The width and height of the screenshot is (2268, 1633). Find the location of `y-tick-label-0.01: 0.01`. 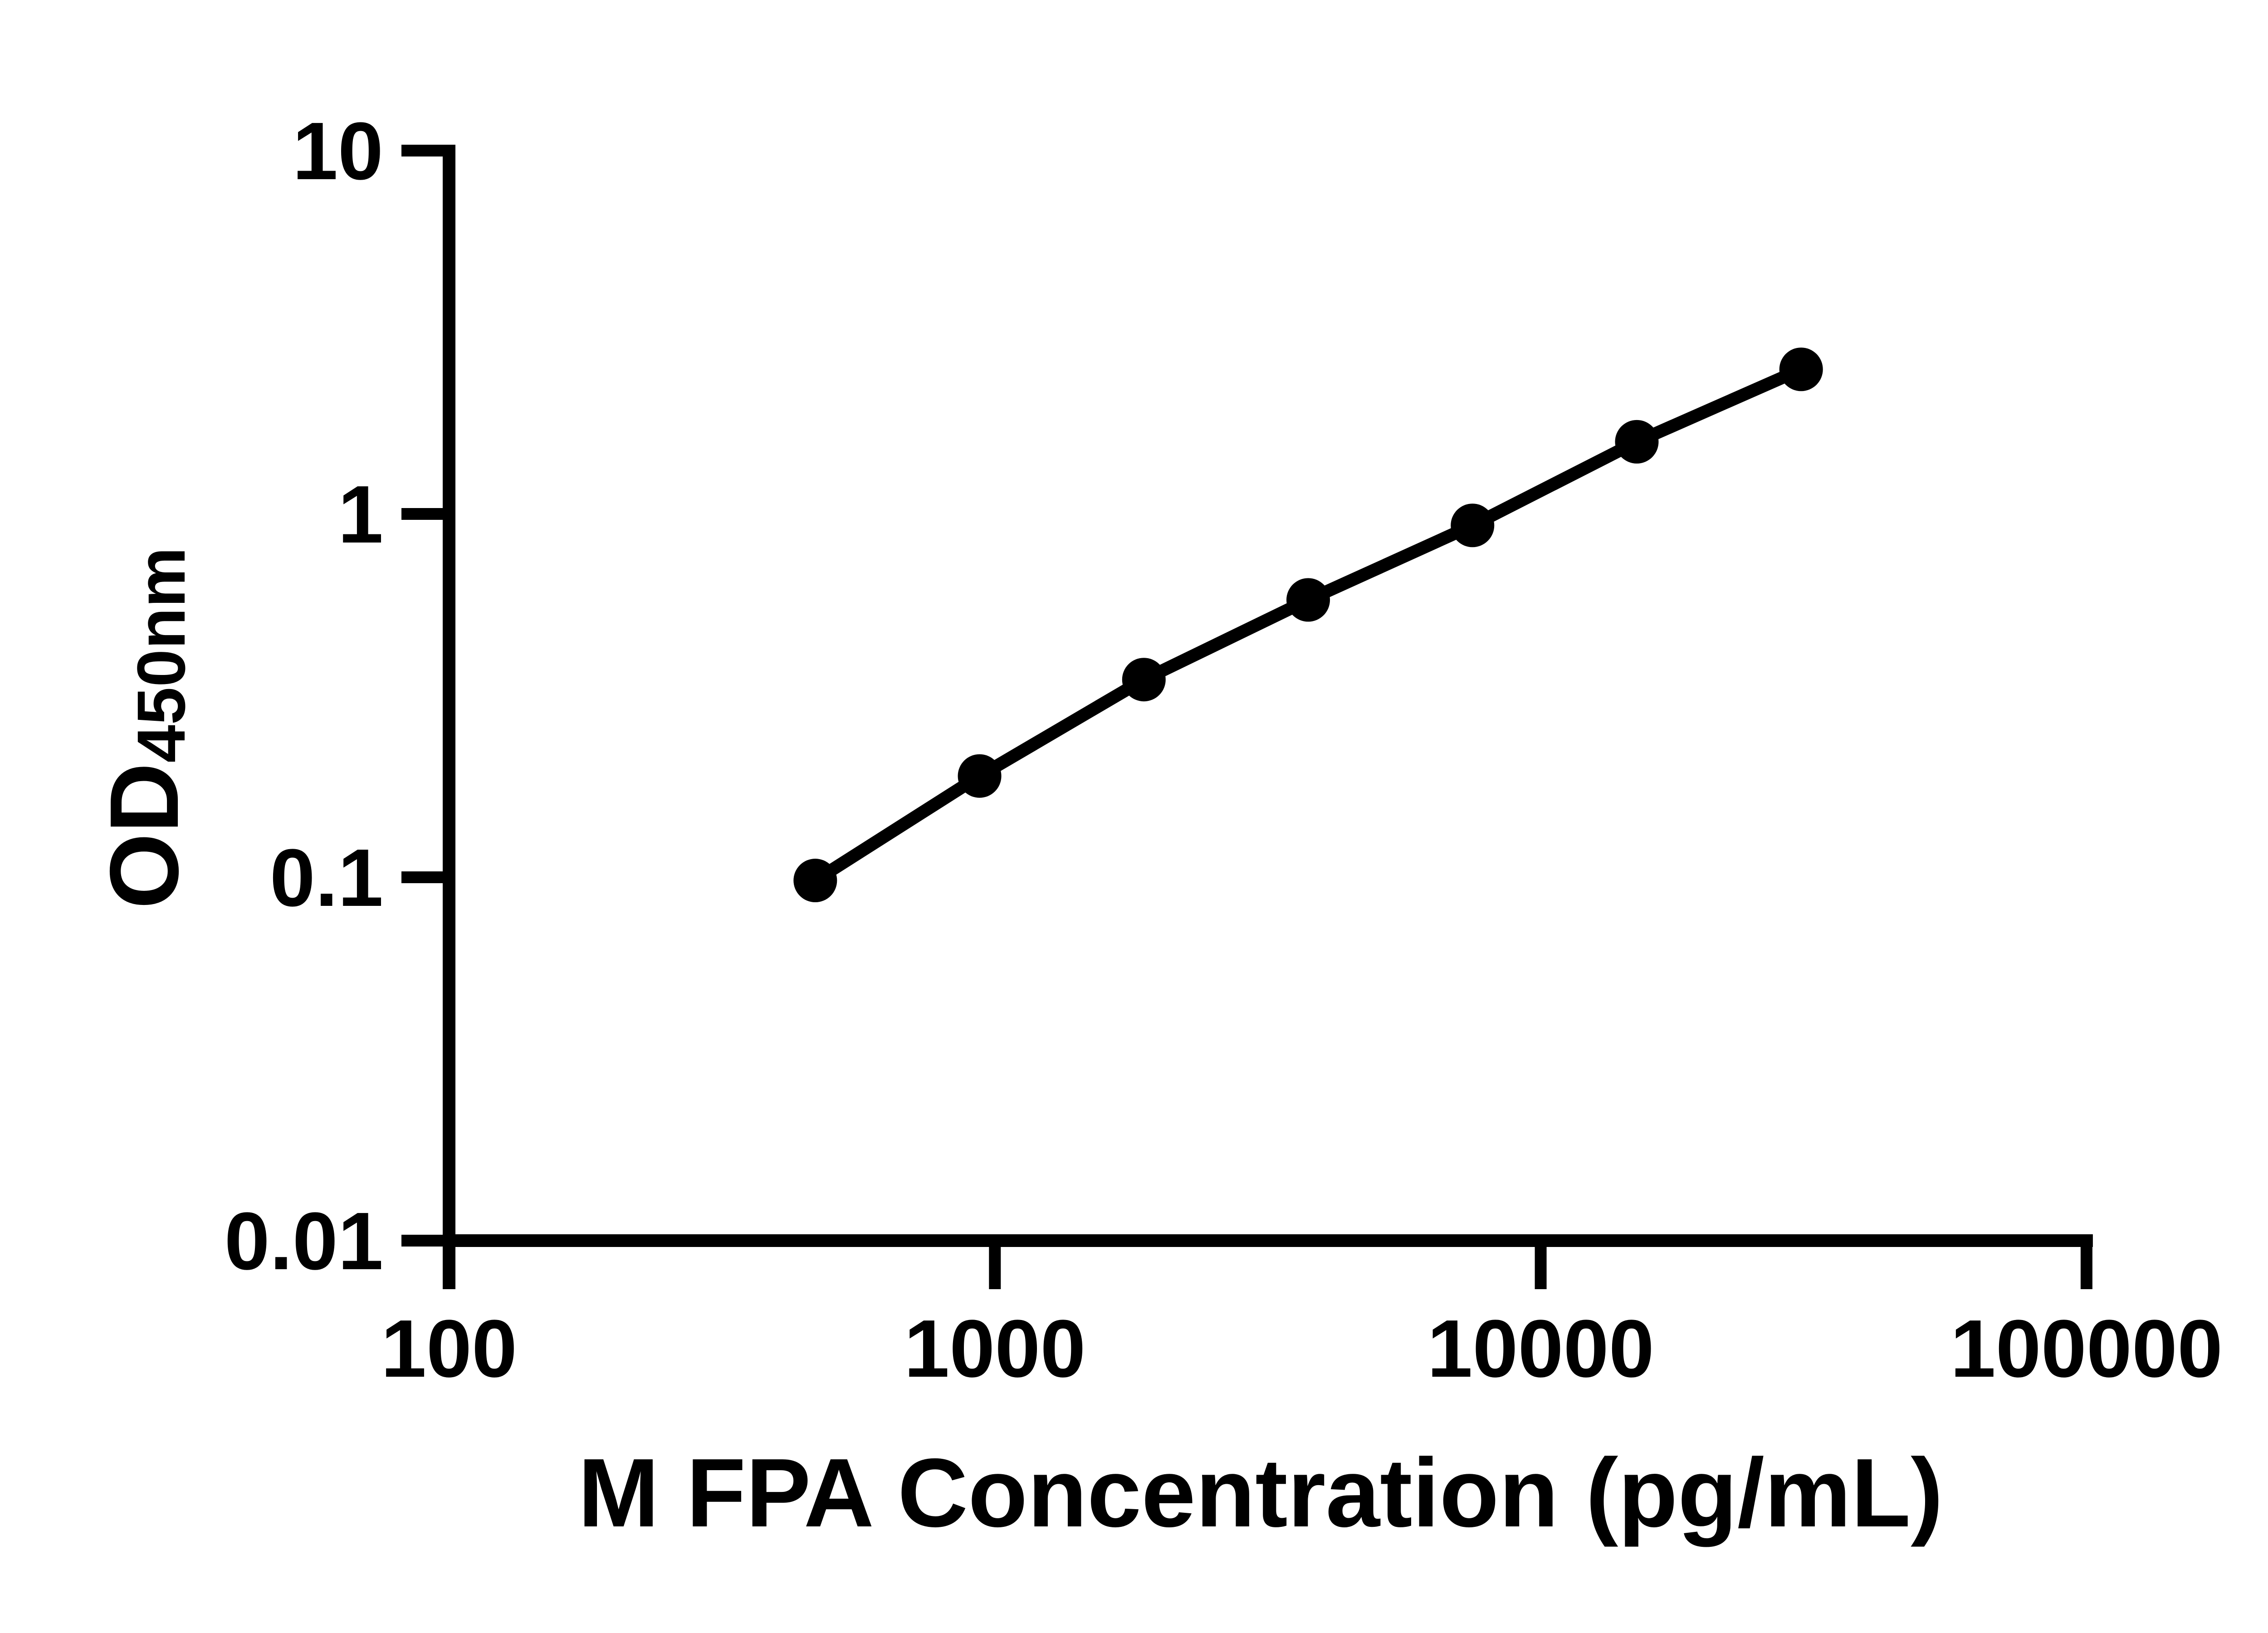

y-tick-label-0.01: 0.01 is located at coordinates (304, 1241).